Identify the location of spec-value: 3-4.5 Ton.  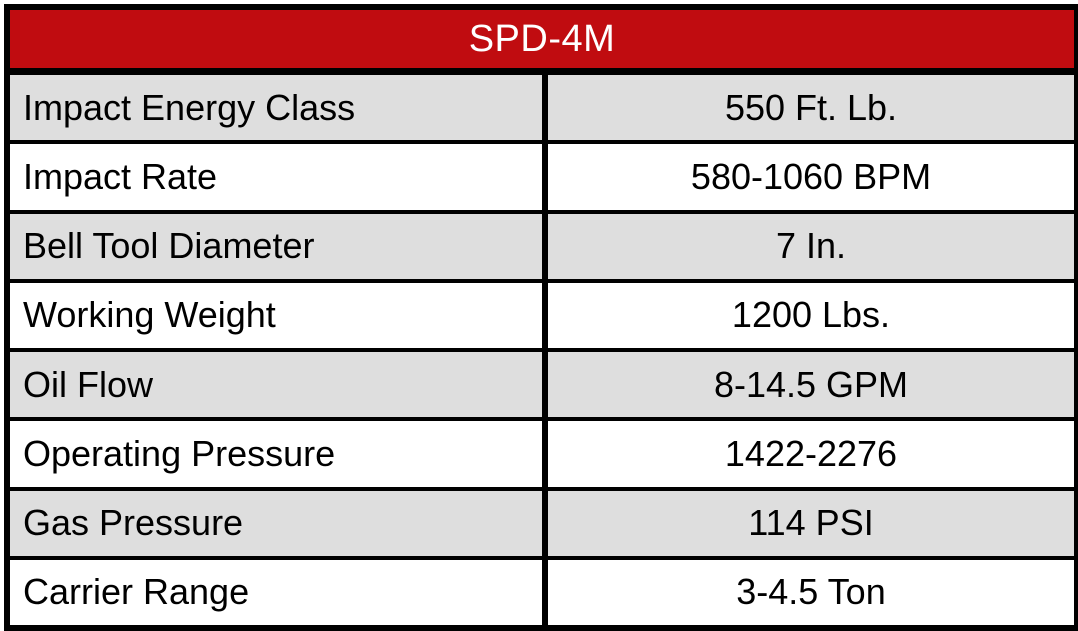
(808, 592).